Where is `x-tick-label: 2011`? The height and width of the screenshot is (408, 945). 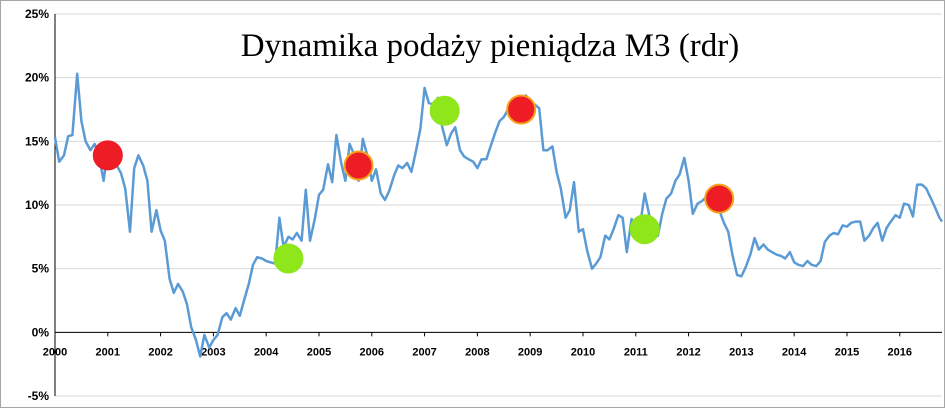 x-tick-label: 2011 is located at coordinates (636, 352).